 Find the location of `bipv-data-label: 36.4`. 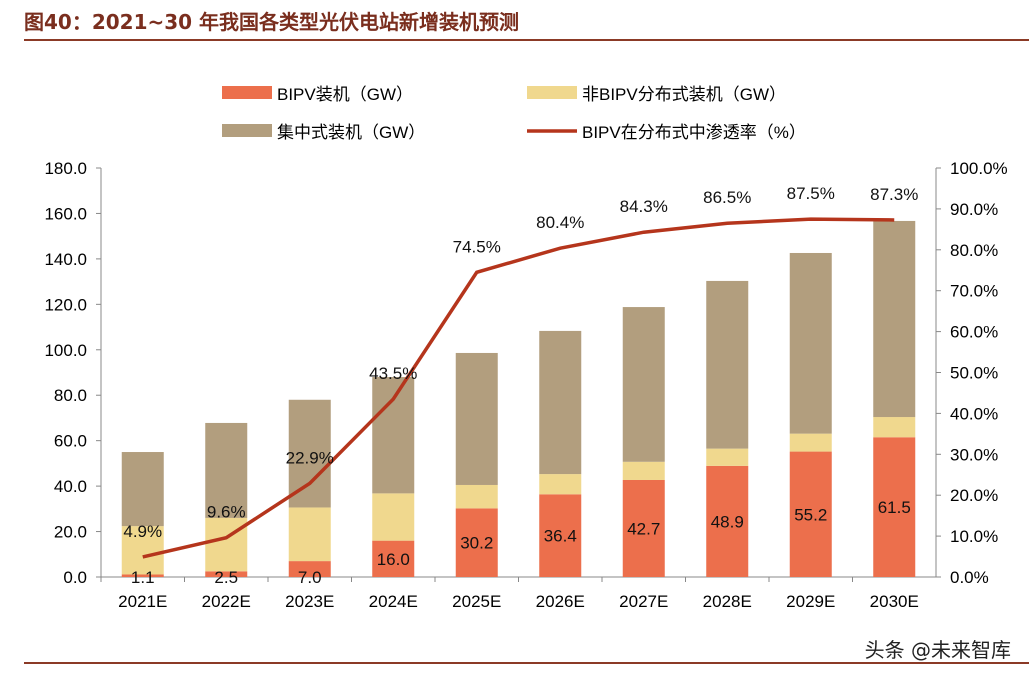

bipv-data-label: 36.4 is located at coordinates (560, 536).